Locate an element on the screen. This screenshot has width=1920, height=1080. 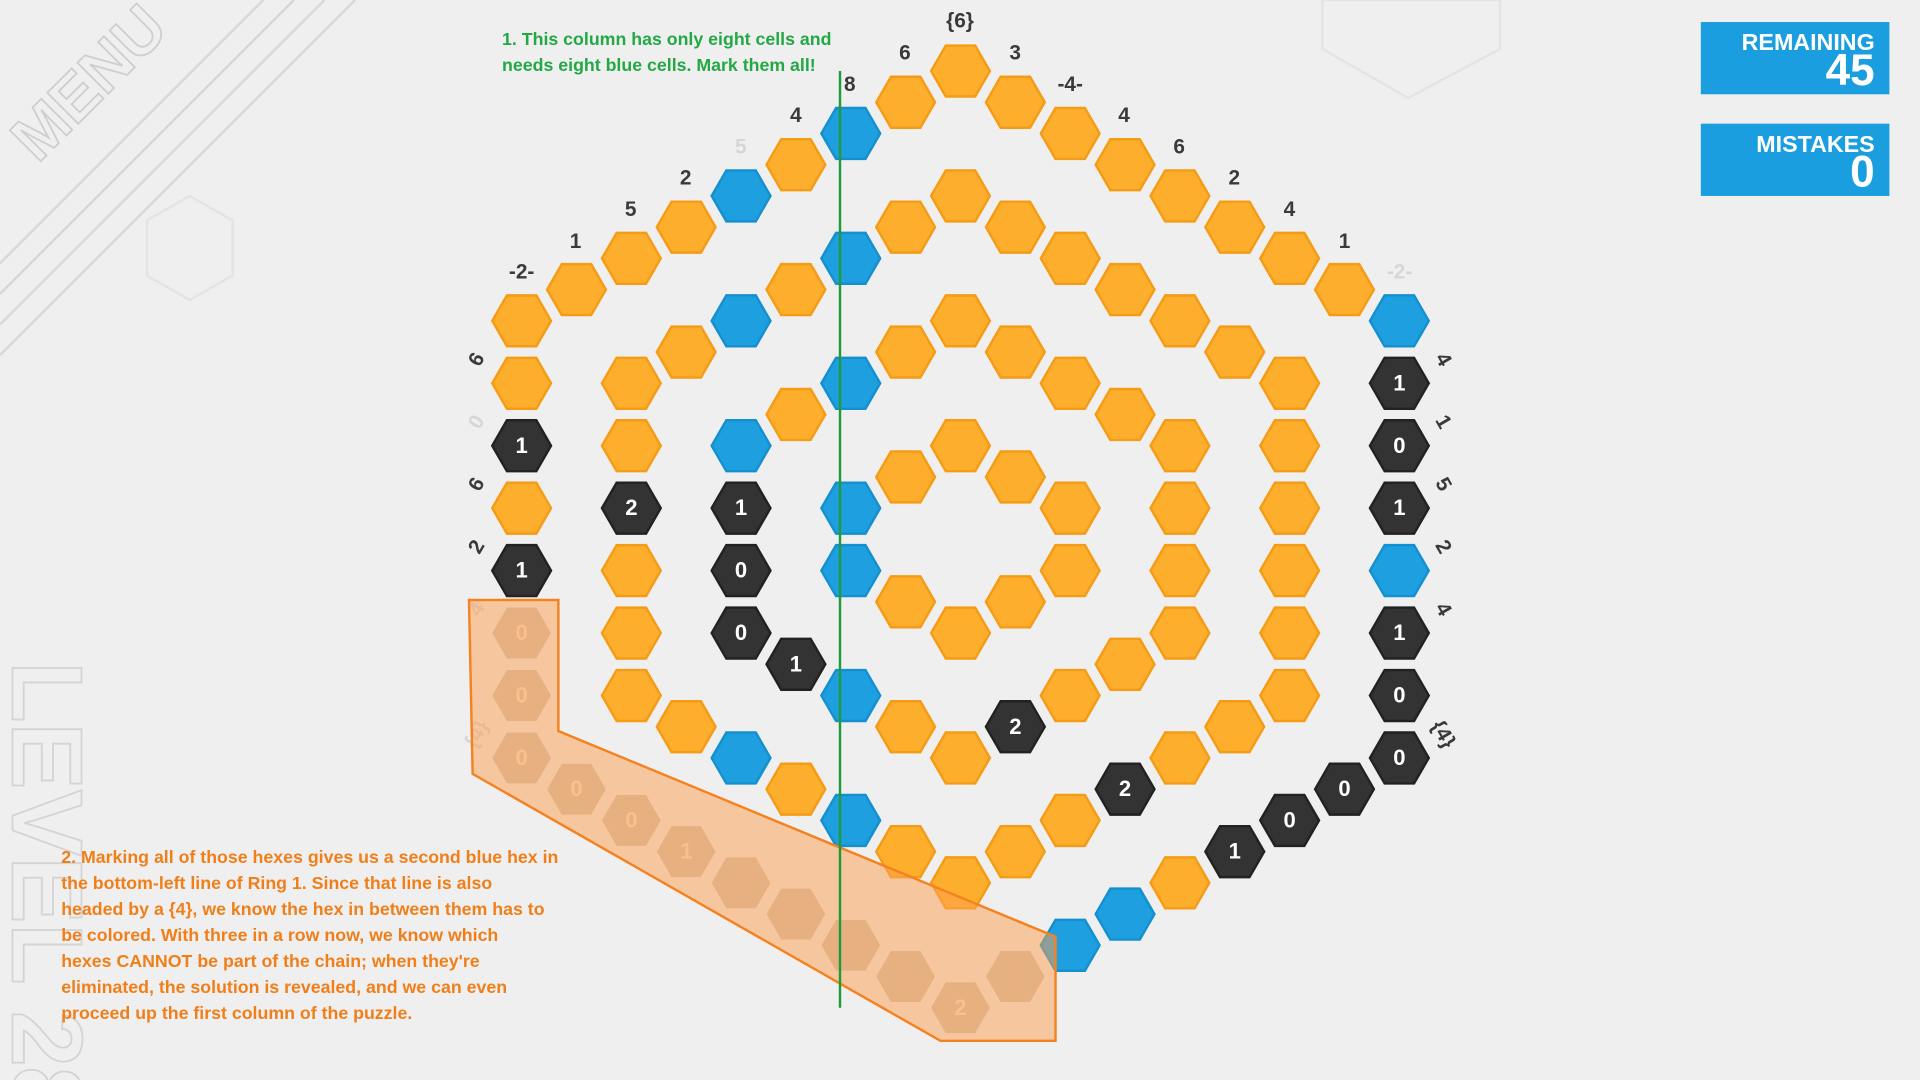
cell-number: 2 is located at coordinates (631, 507).